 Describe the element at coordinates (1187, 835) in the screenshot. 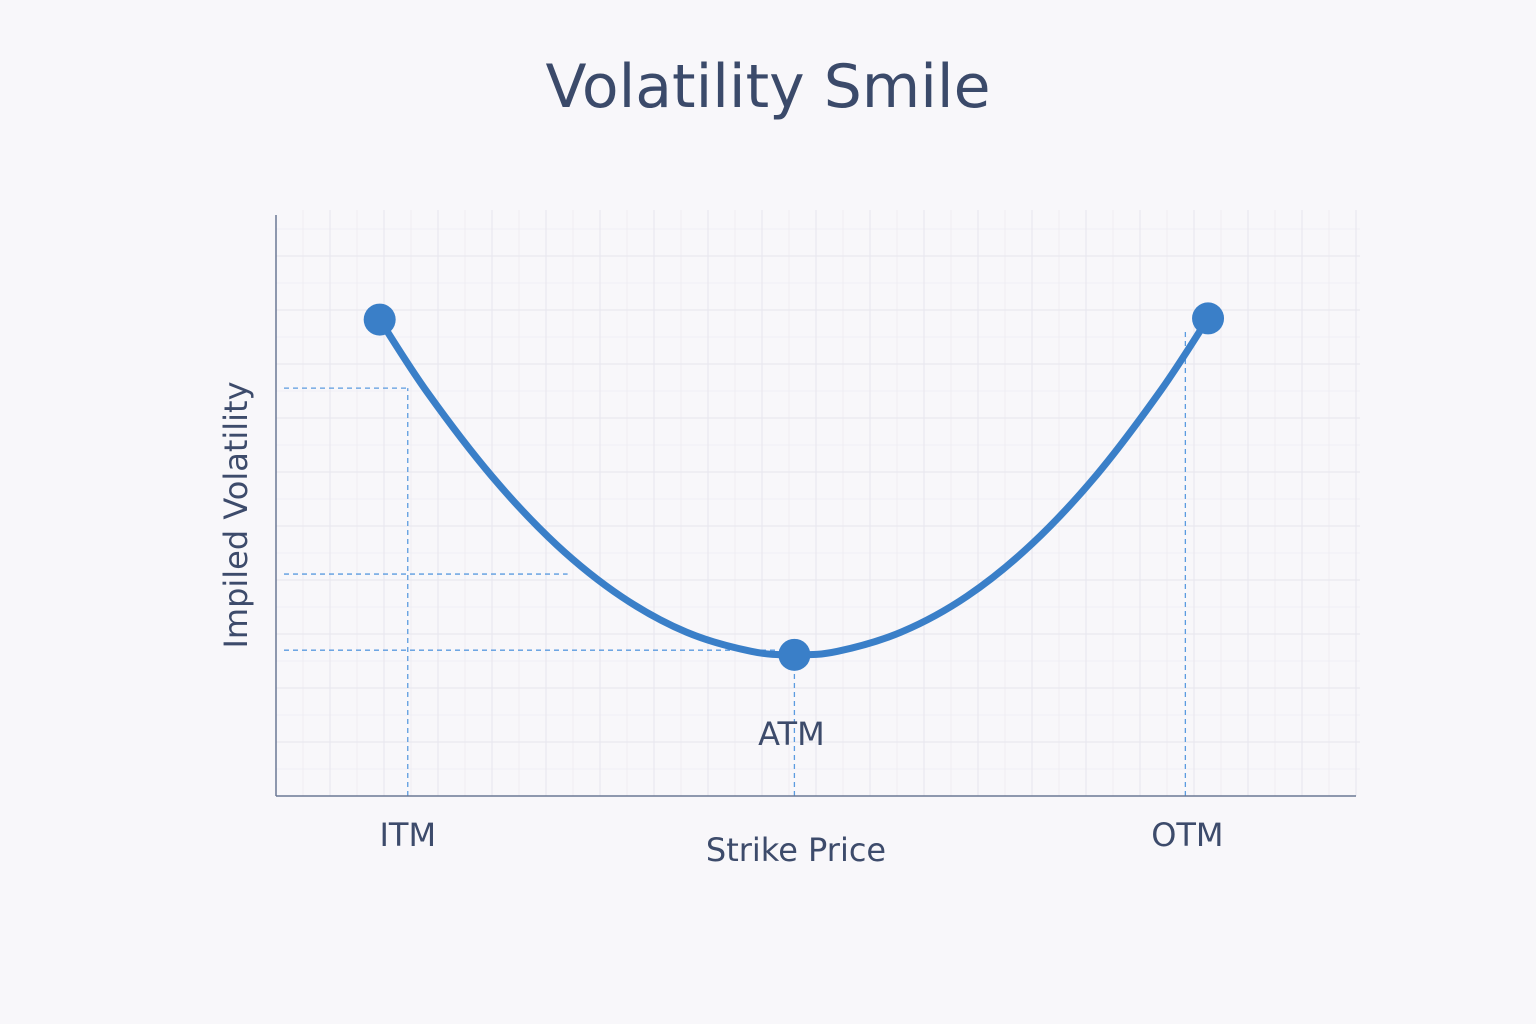

I see `otm-label: OTM` at that location.